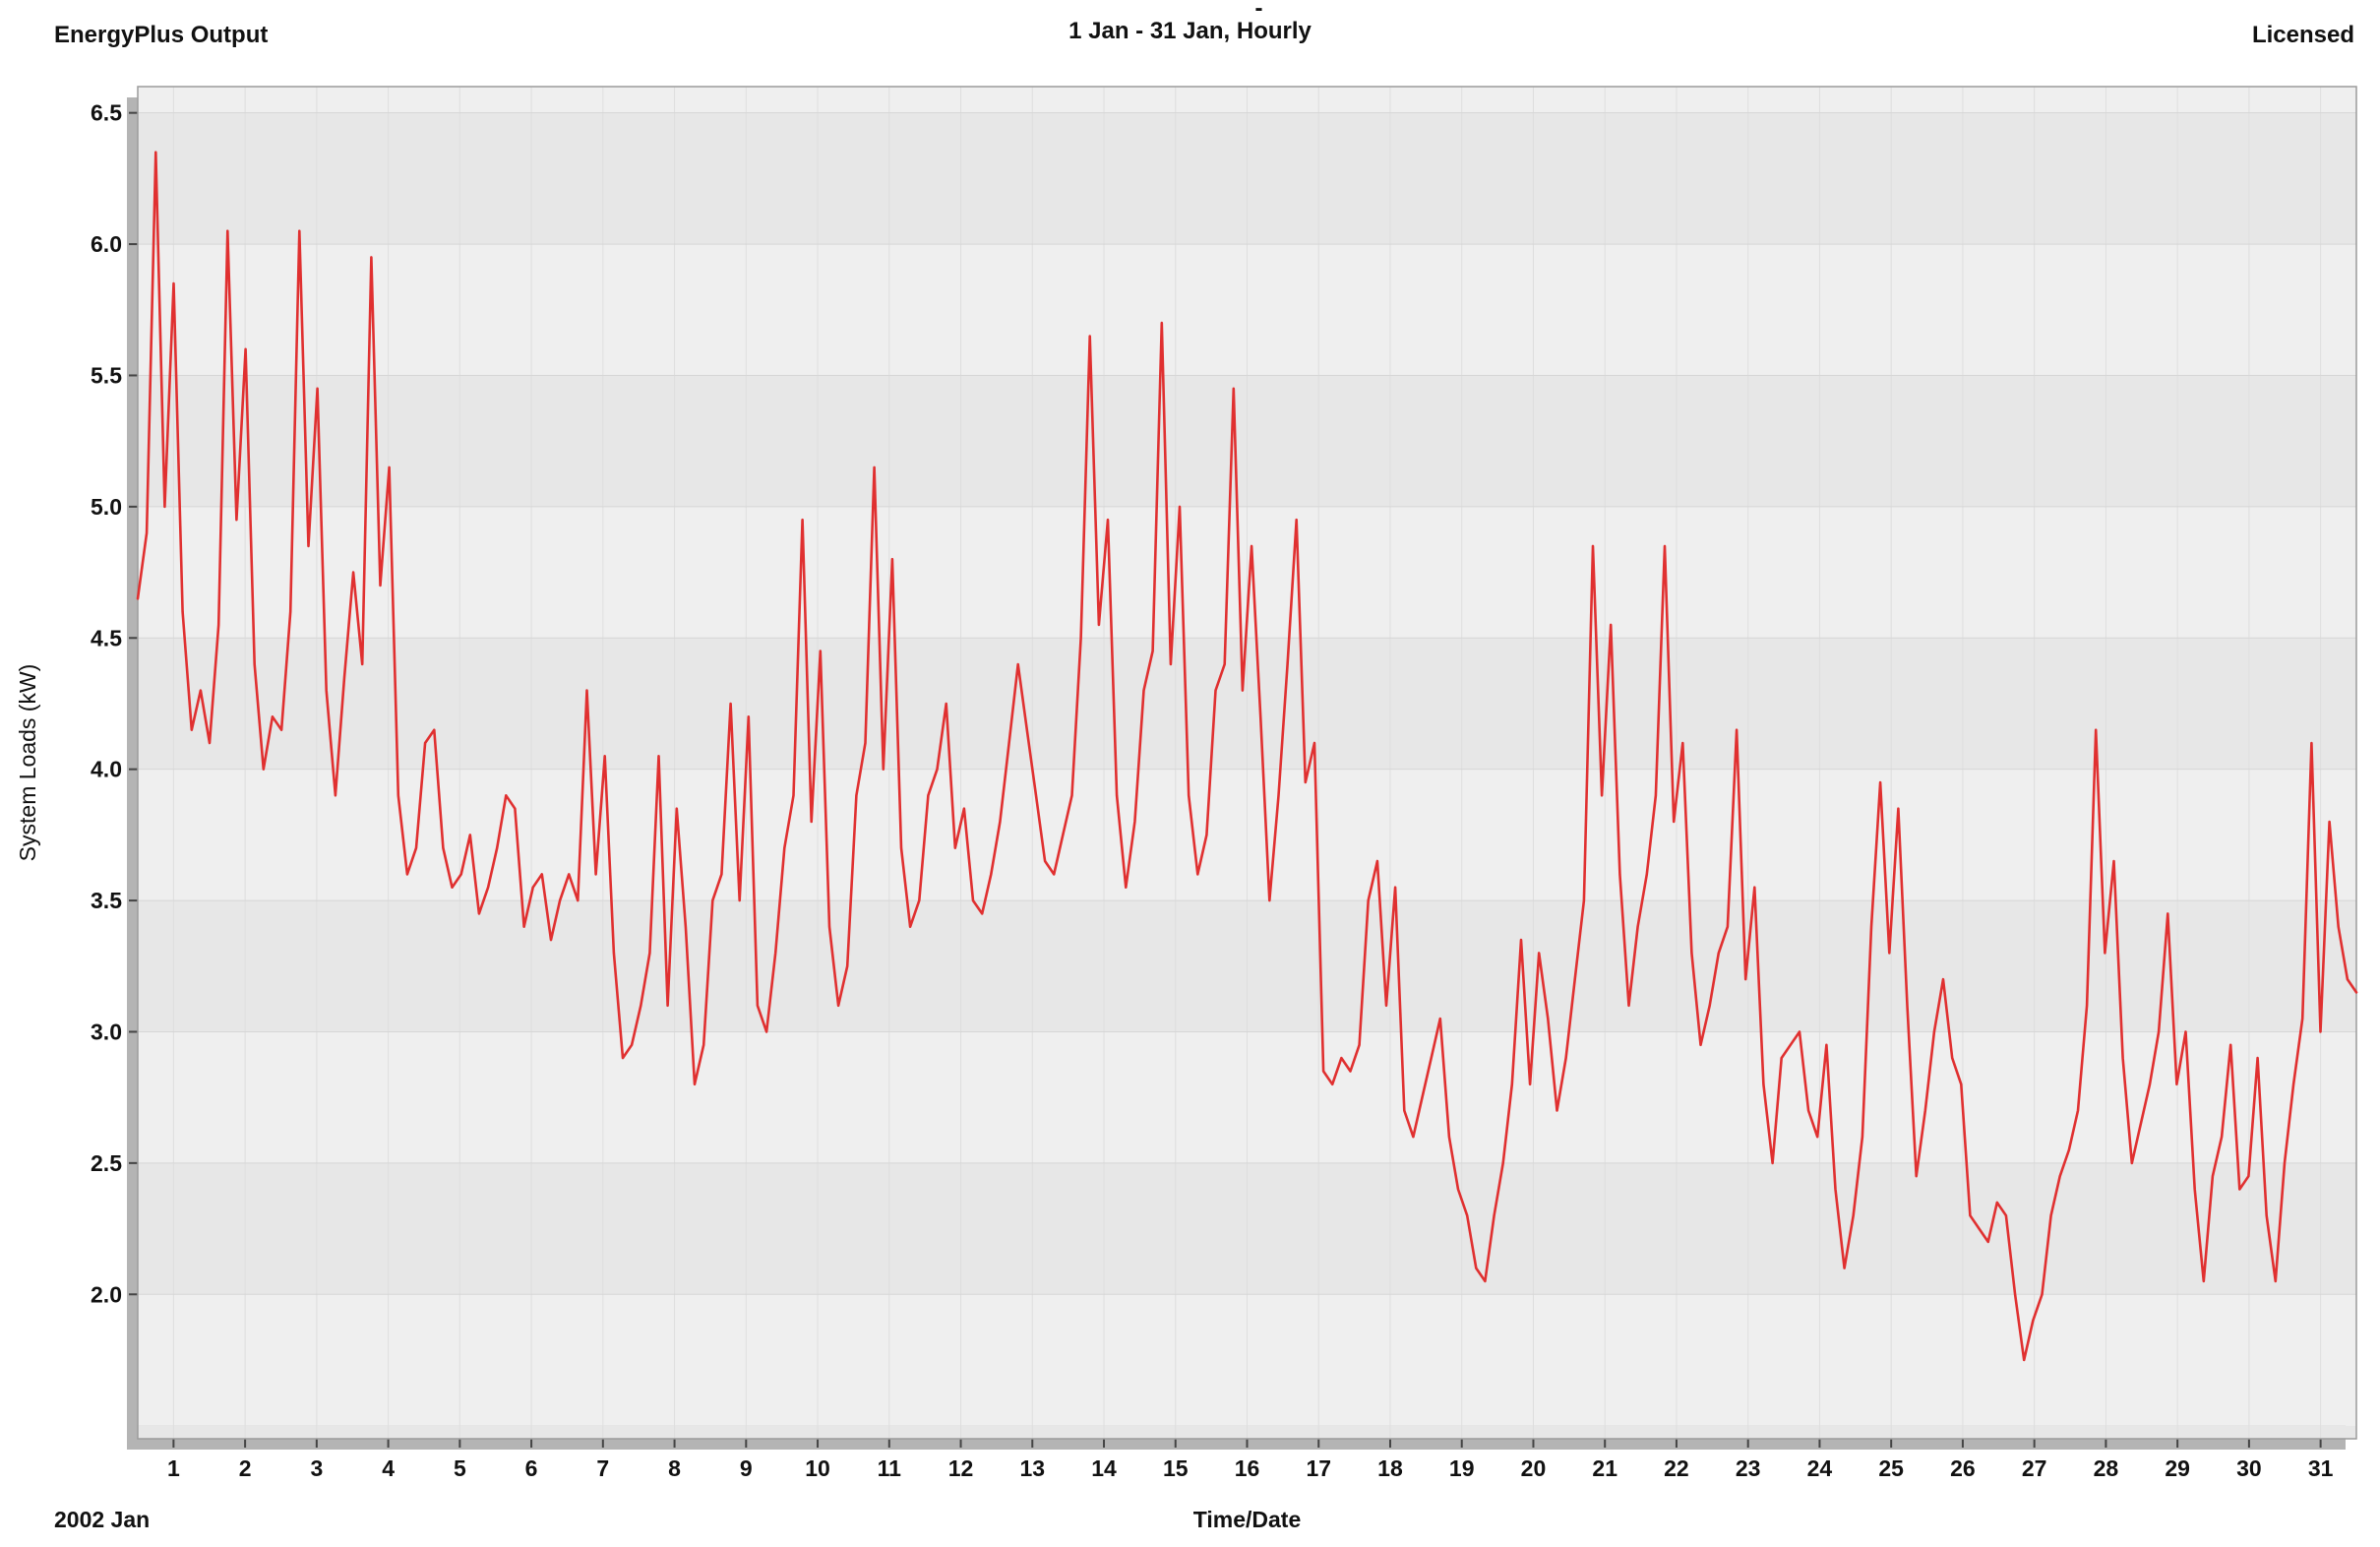 The height and width of the screenshot is (1547, 2380). Describe the element at coordinates (1247, 1468) in the screenshot. I see `x-tick-label: 16` at that location.